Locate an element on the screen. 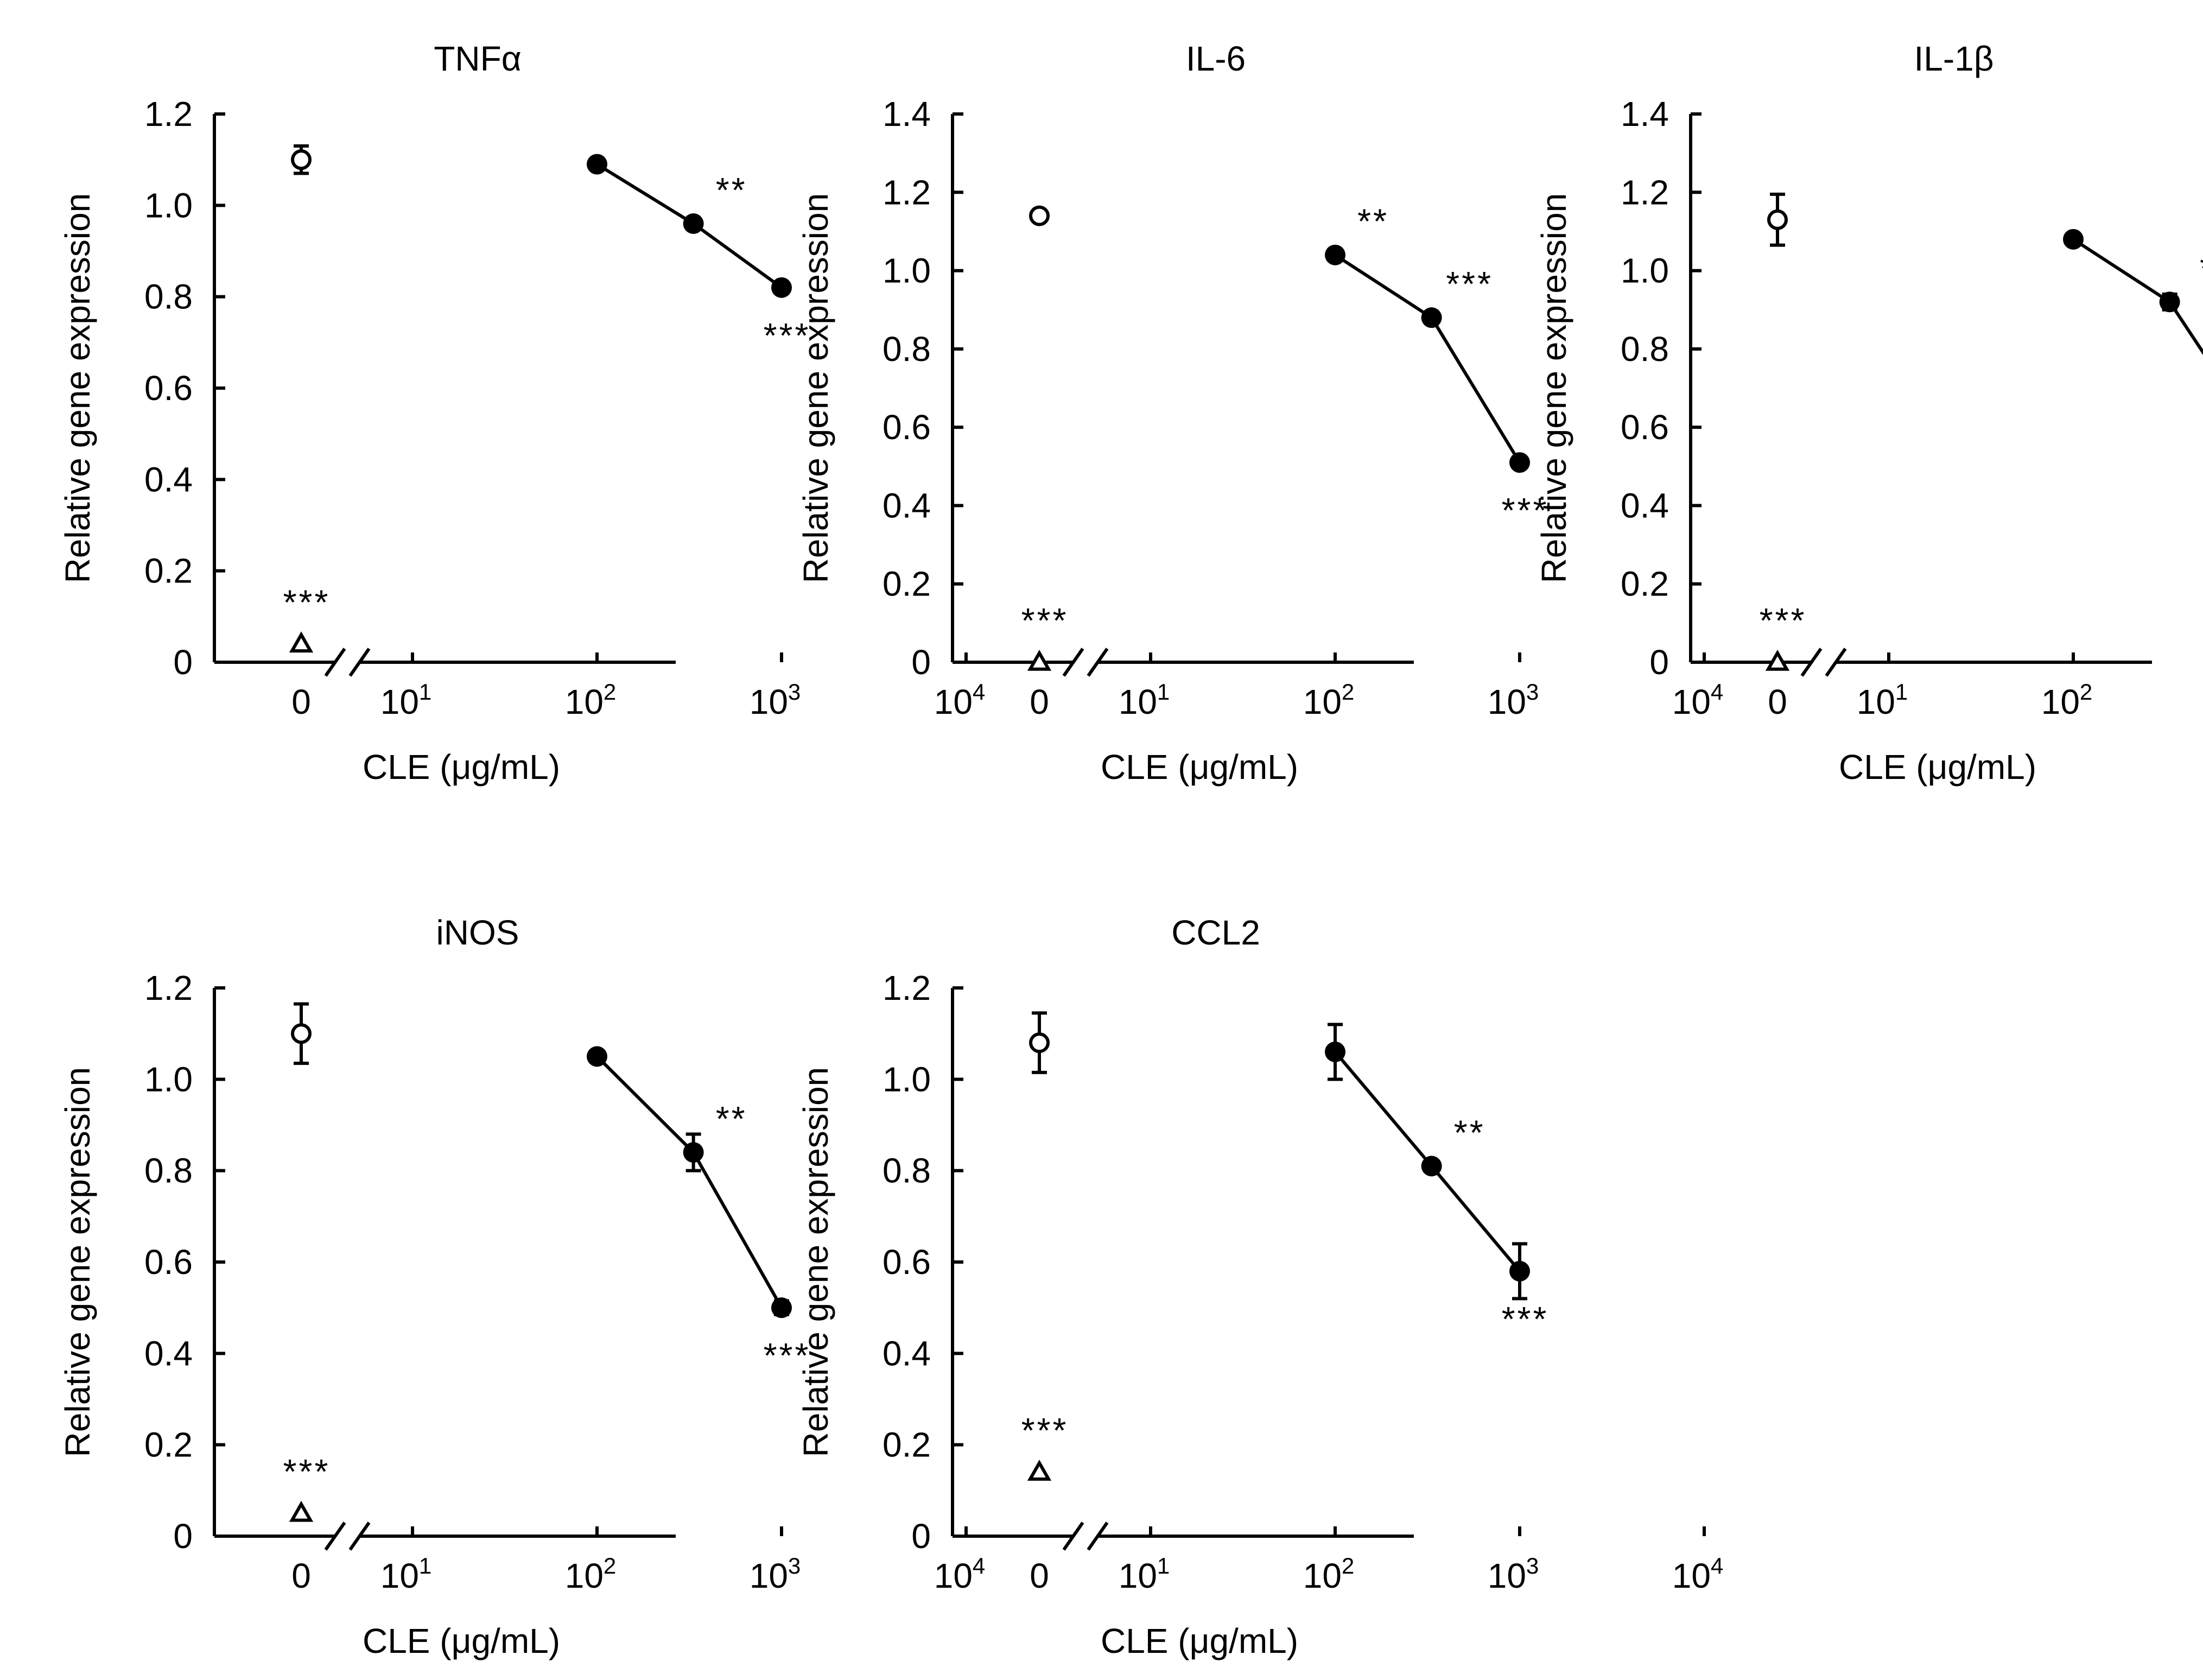 The image size is (2203, 1680). chart-title: iNOS is located at coordinates (477, 932).